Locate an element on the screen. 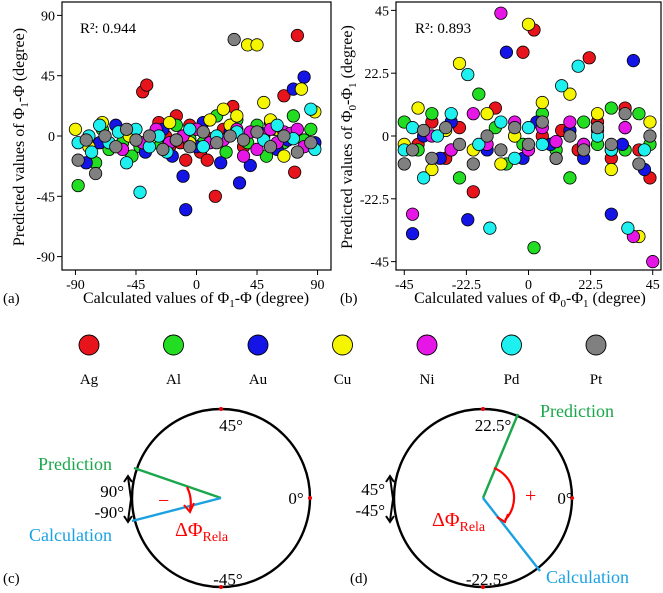  panel-label-c: (c) is located at coordinates (11, 579).